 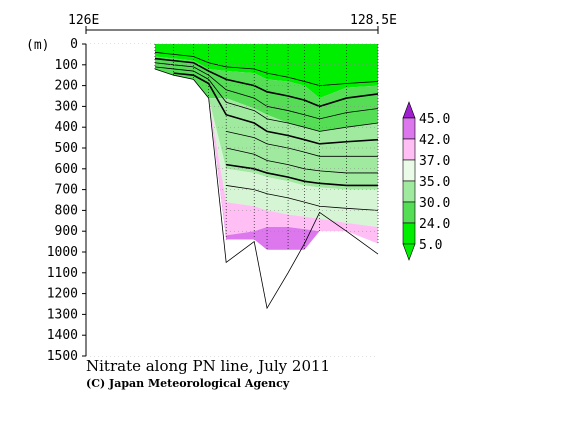 I want to click on x-tick-126e: 126E, so click(x=83, y=20).